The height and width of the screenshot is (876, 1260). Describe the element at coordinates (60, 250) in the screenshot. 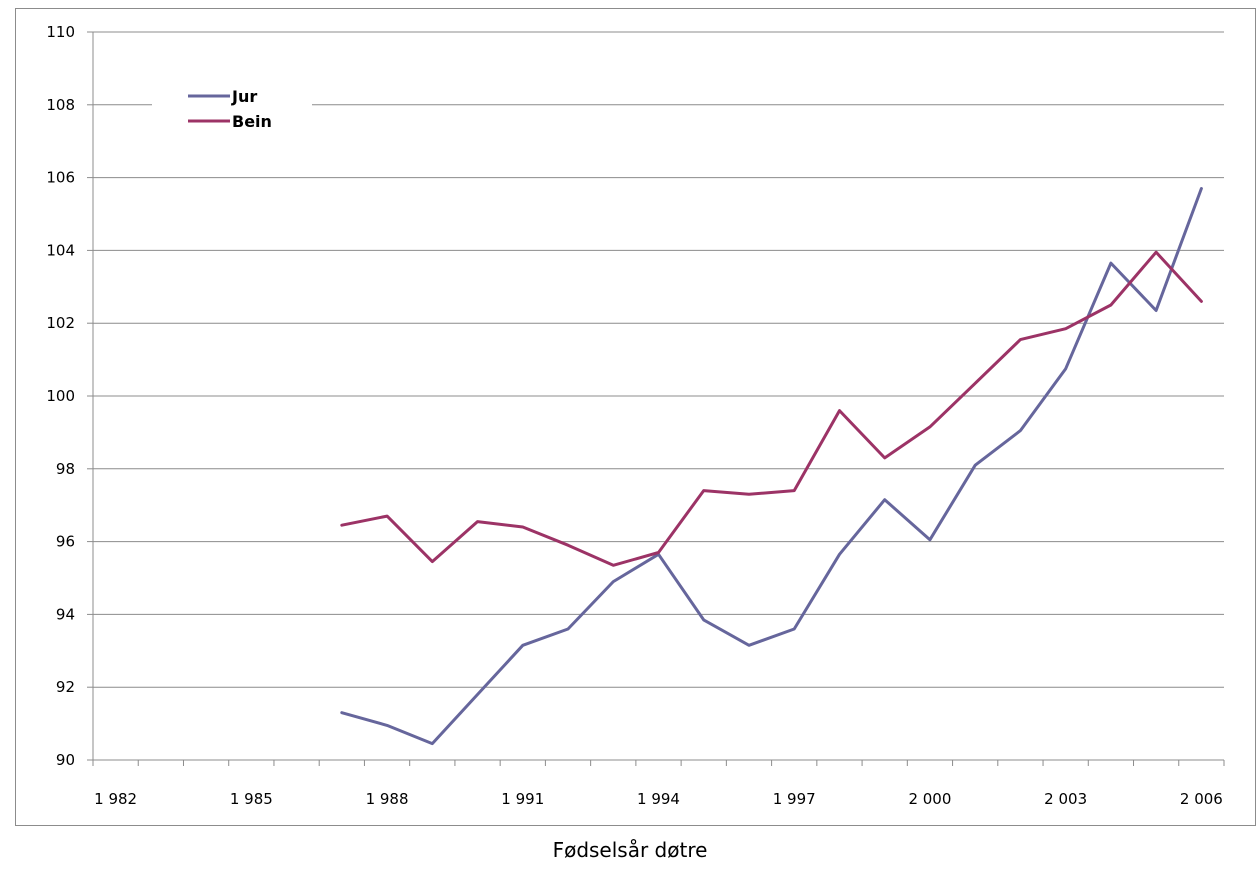

I see `y-tick-label-7: 104` at that location.